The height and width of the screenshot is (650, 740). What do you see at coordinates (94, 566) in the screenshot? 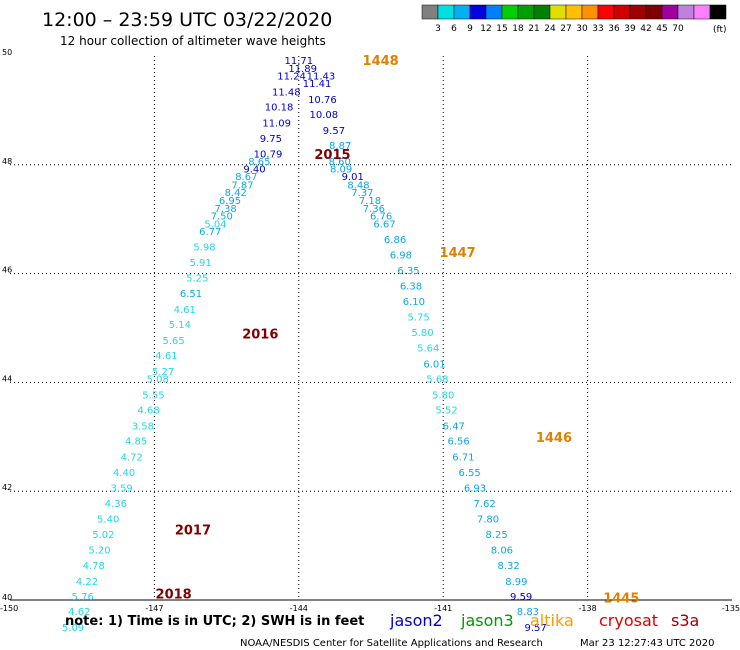
I see `swh-value: 4.78` at bounding box center [94, 566].